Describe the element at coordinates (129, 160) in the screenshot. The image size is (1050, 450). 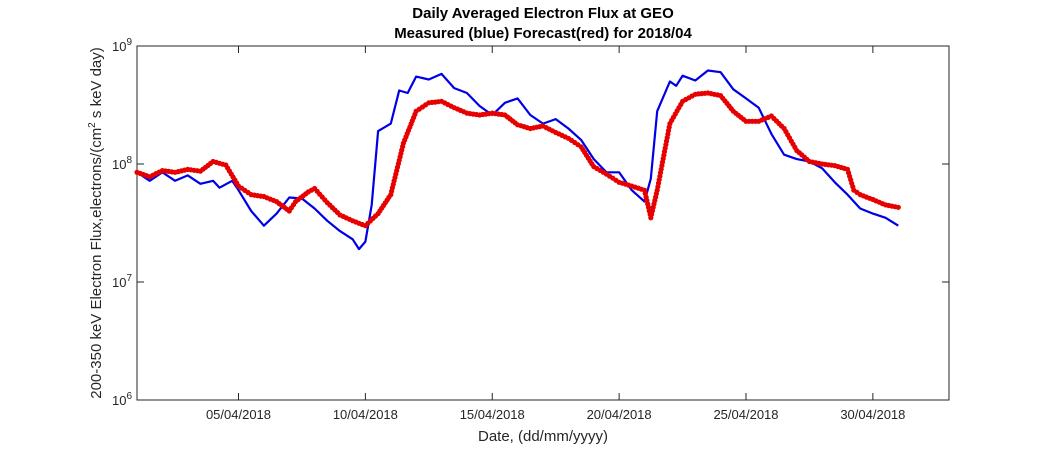
I see `y-tick-label-exp: 8` at that location.